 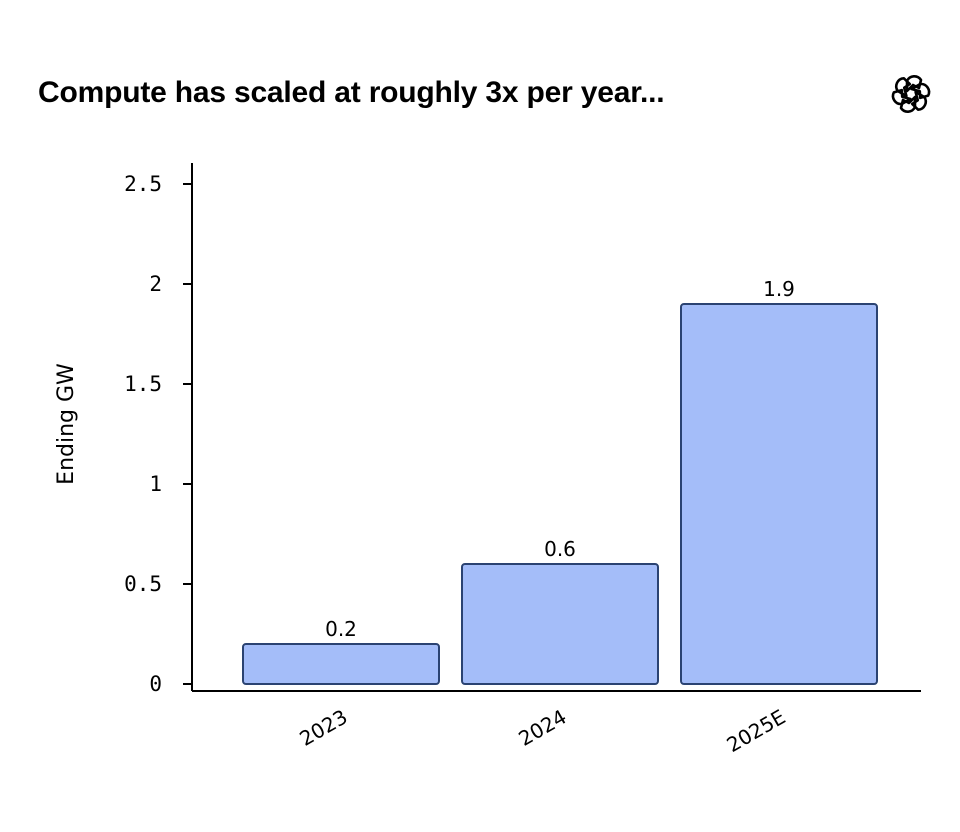 I want to click on y-axis-label: Ending GW, so click(x=66, y=424).